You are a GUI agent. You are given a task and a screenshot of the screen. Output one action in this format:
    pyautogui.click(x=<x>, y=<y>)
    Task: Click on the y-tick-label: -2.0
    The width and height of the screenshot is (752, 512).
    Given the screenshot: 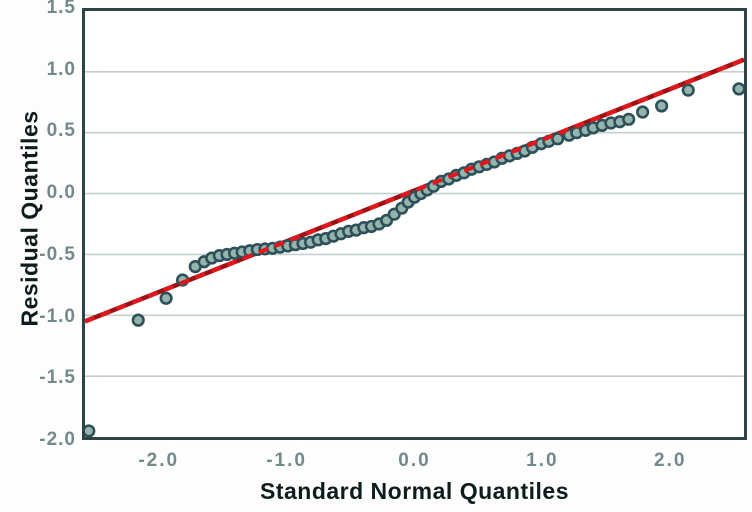 What is the action you would take?
    pyautogui.click(x=57, y=439)
    